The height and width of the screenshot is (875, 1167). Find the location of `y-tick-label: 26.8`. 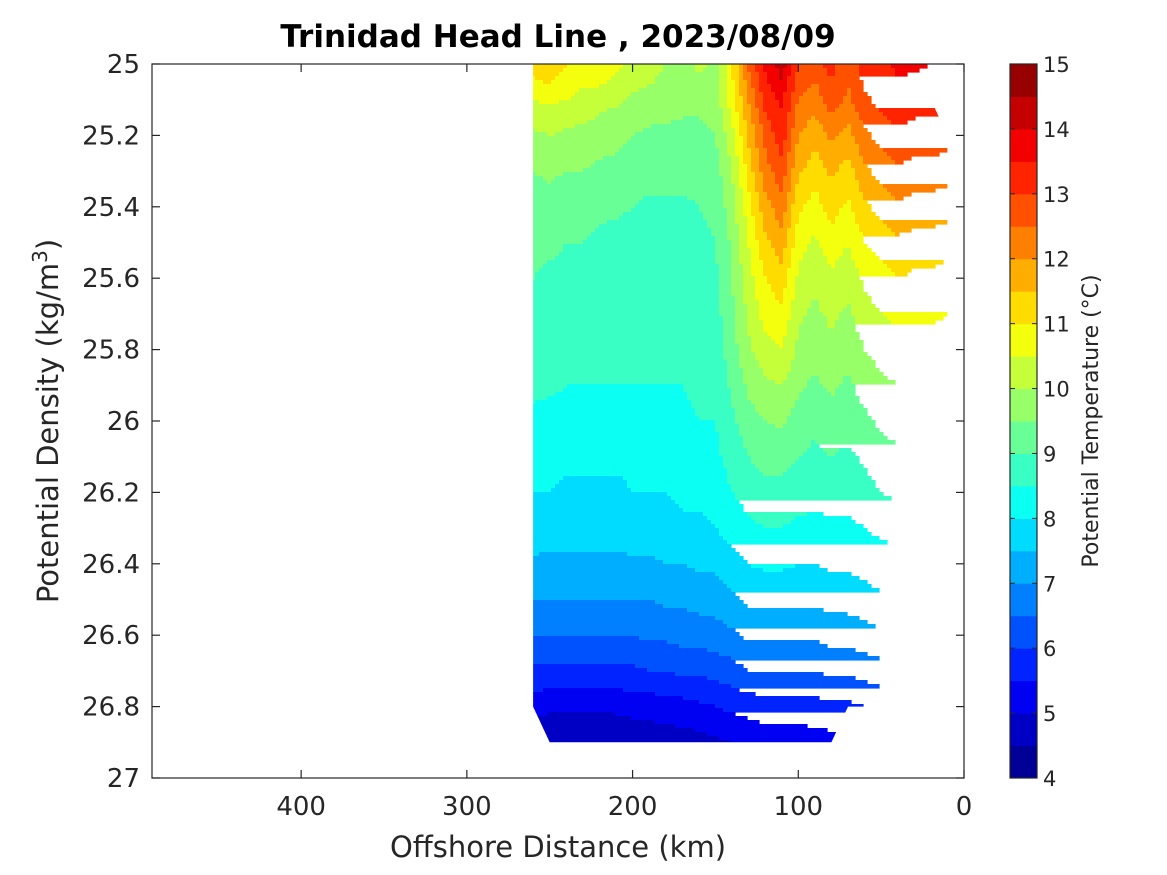

y-tick-label: 26.8 is located at coordinates (111, 708).